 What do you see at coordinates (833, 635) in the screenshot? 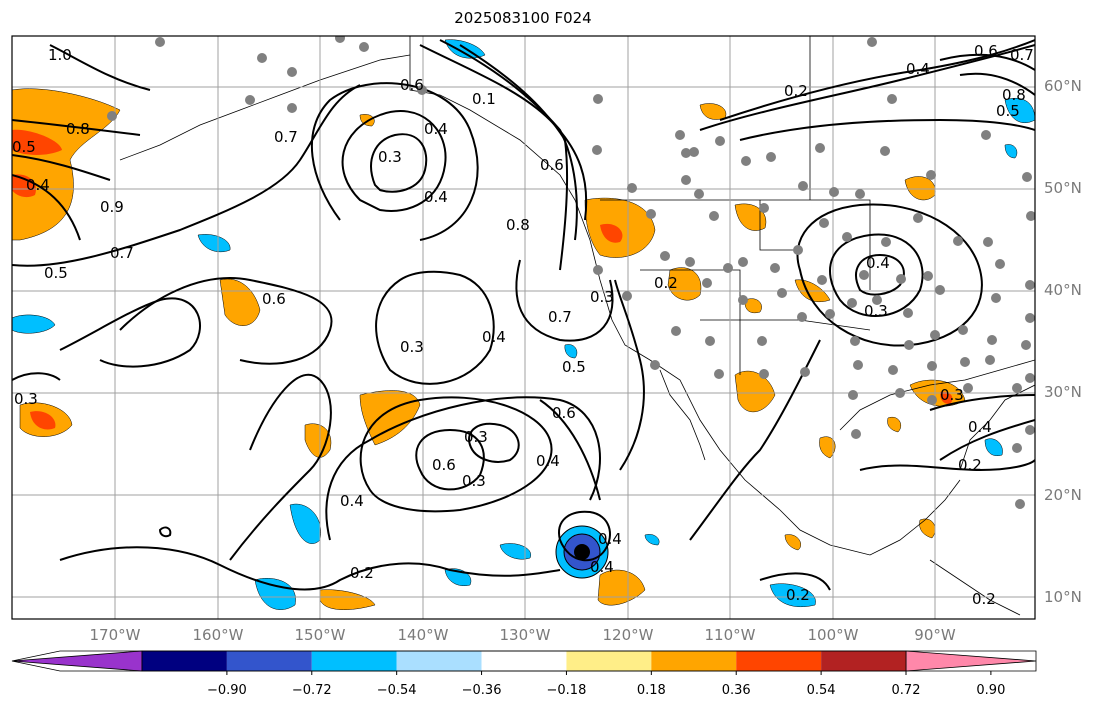
I see `lon-label-100w: 100°W` at bounding box center [833, 635].